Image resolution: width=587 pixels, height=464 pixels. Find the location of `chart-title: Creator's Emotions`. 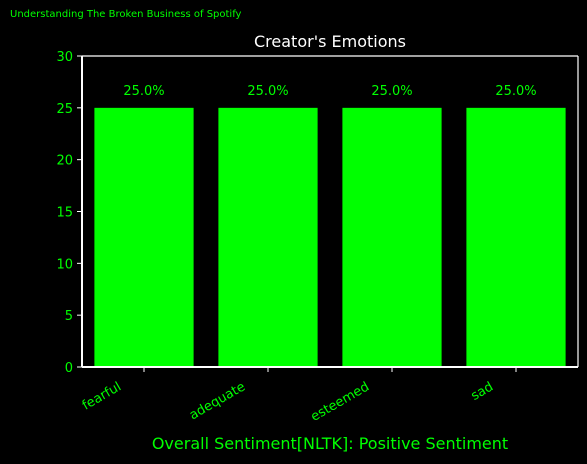

chart-title: Creator's Emotions is located at coordinates (330, 41).